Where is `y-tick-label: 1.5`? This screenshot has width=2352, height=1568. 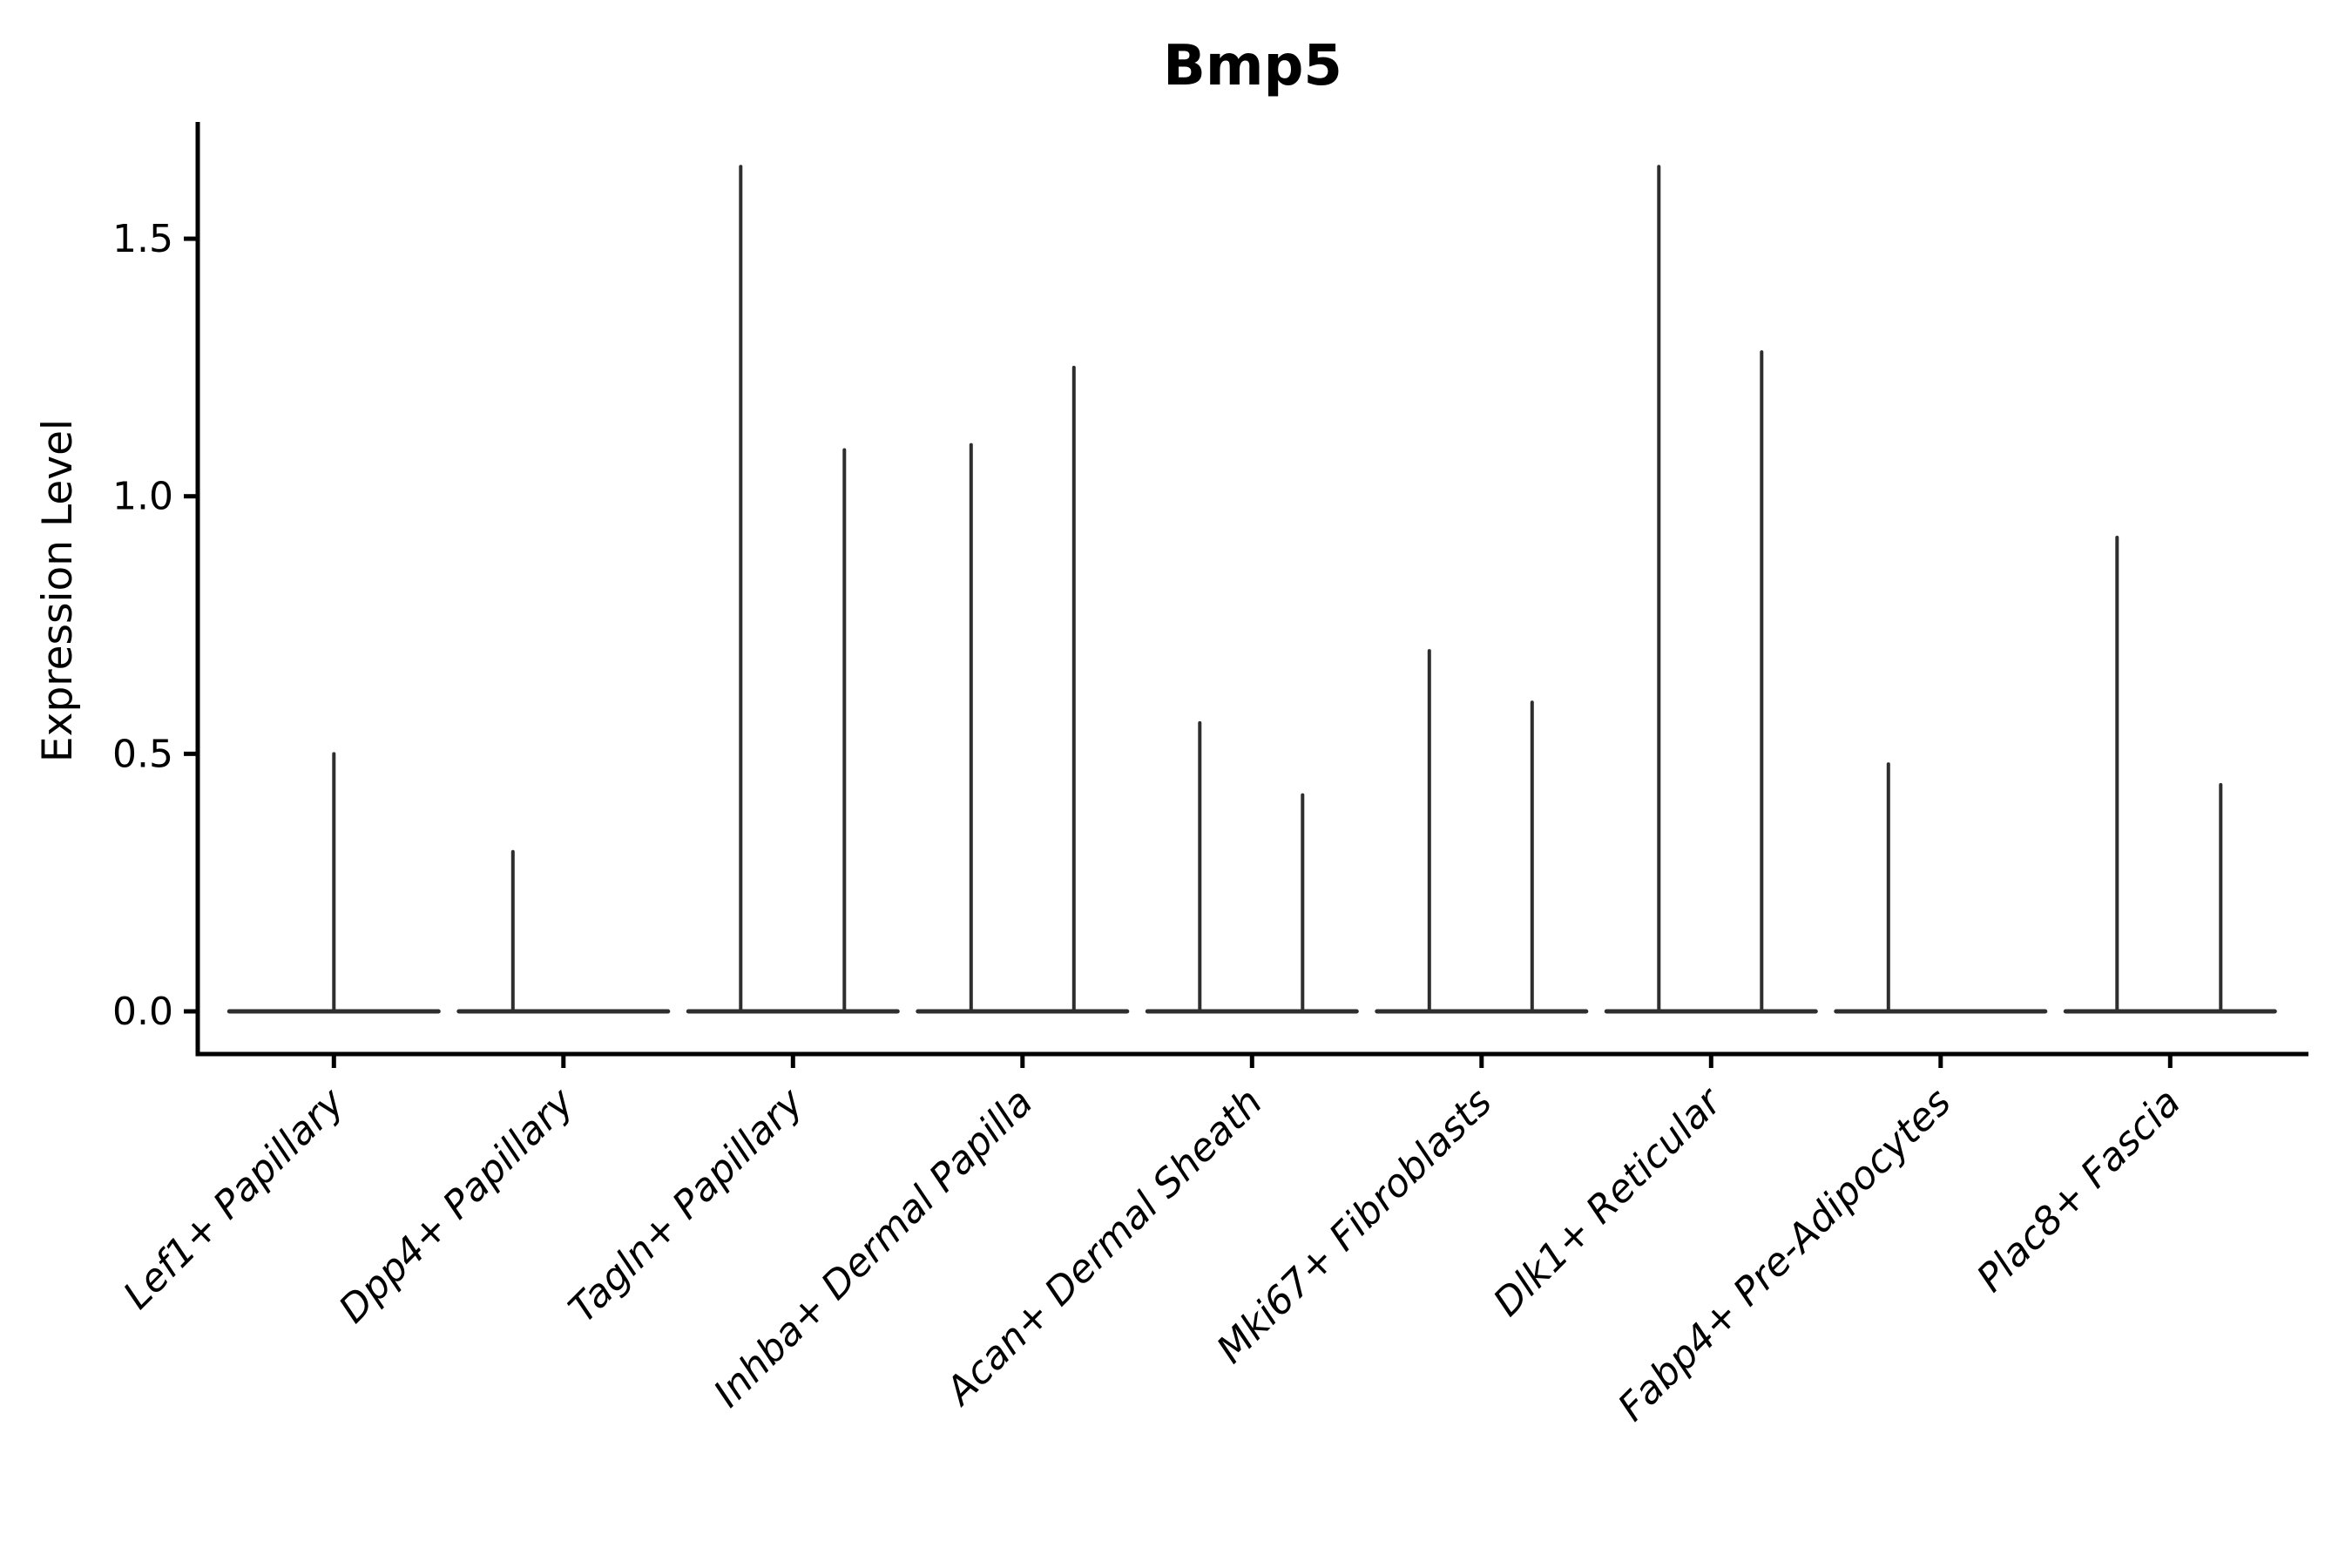
y-tick-label: 1.5 is located at coordinates (142, 239).